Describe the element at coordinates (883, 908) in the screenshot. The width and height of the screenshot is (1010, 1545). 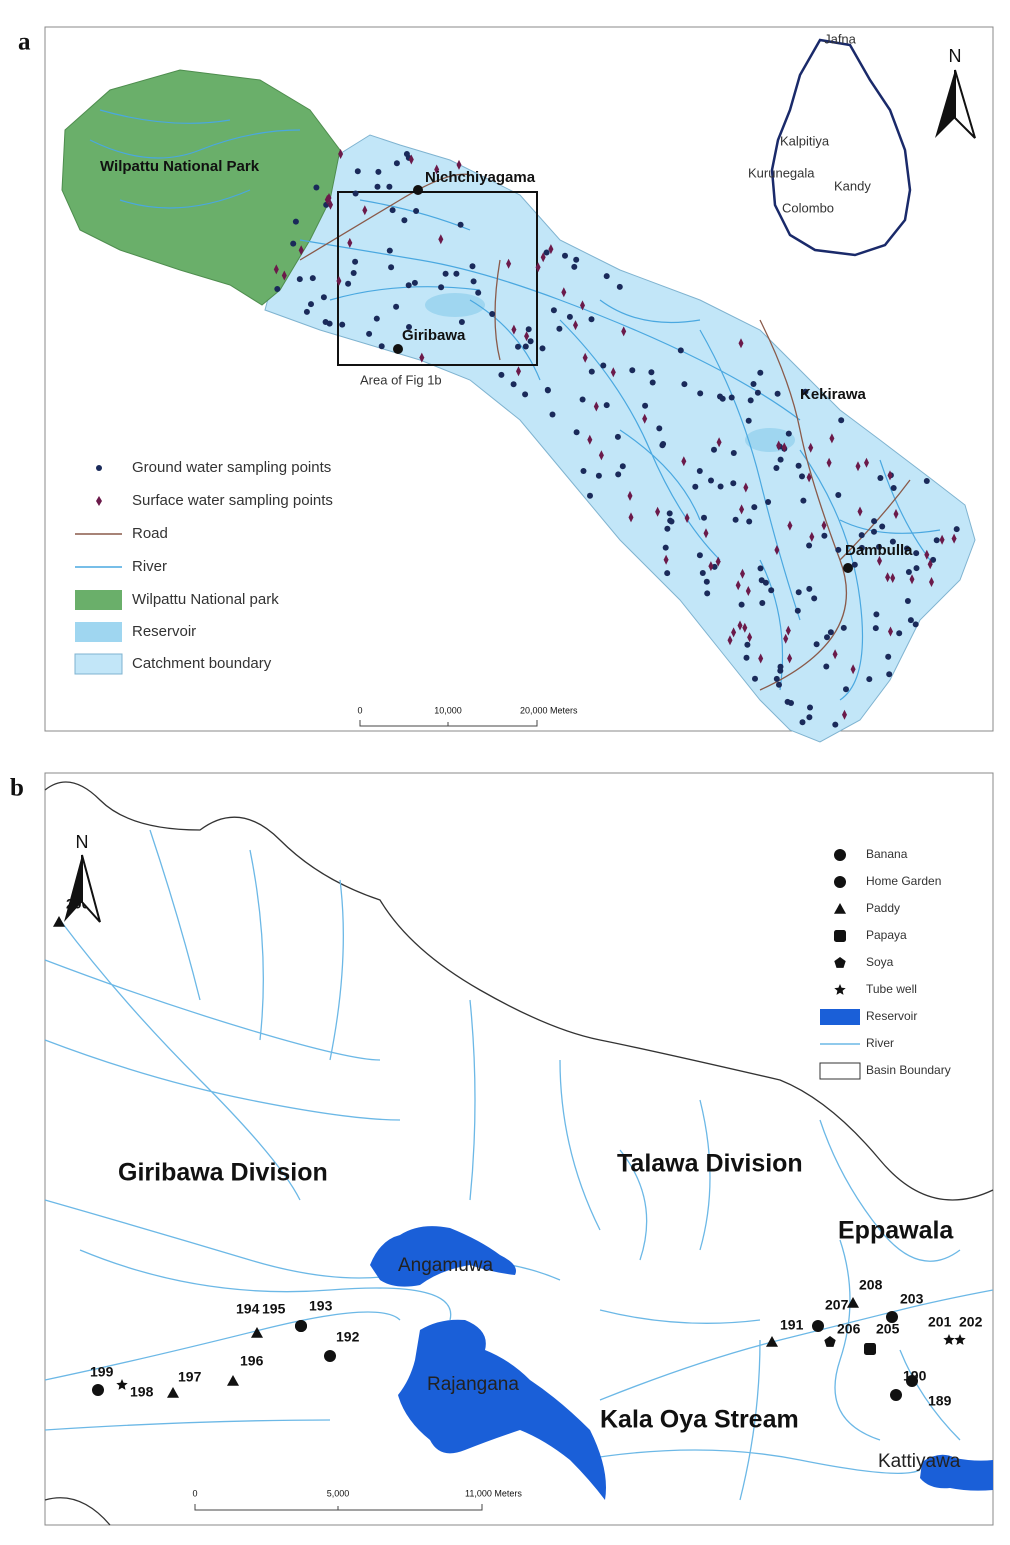
I see `legend-label: Paddy` at that location.